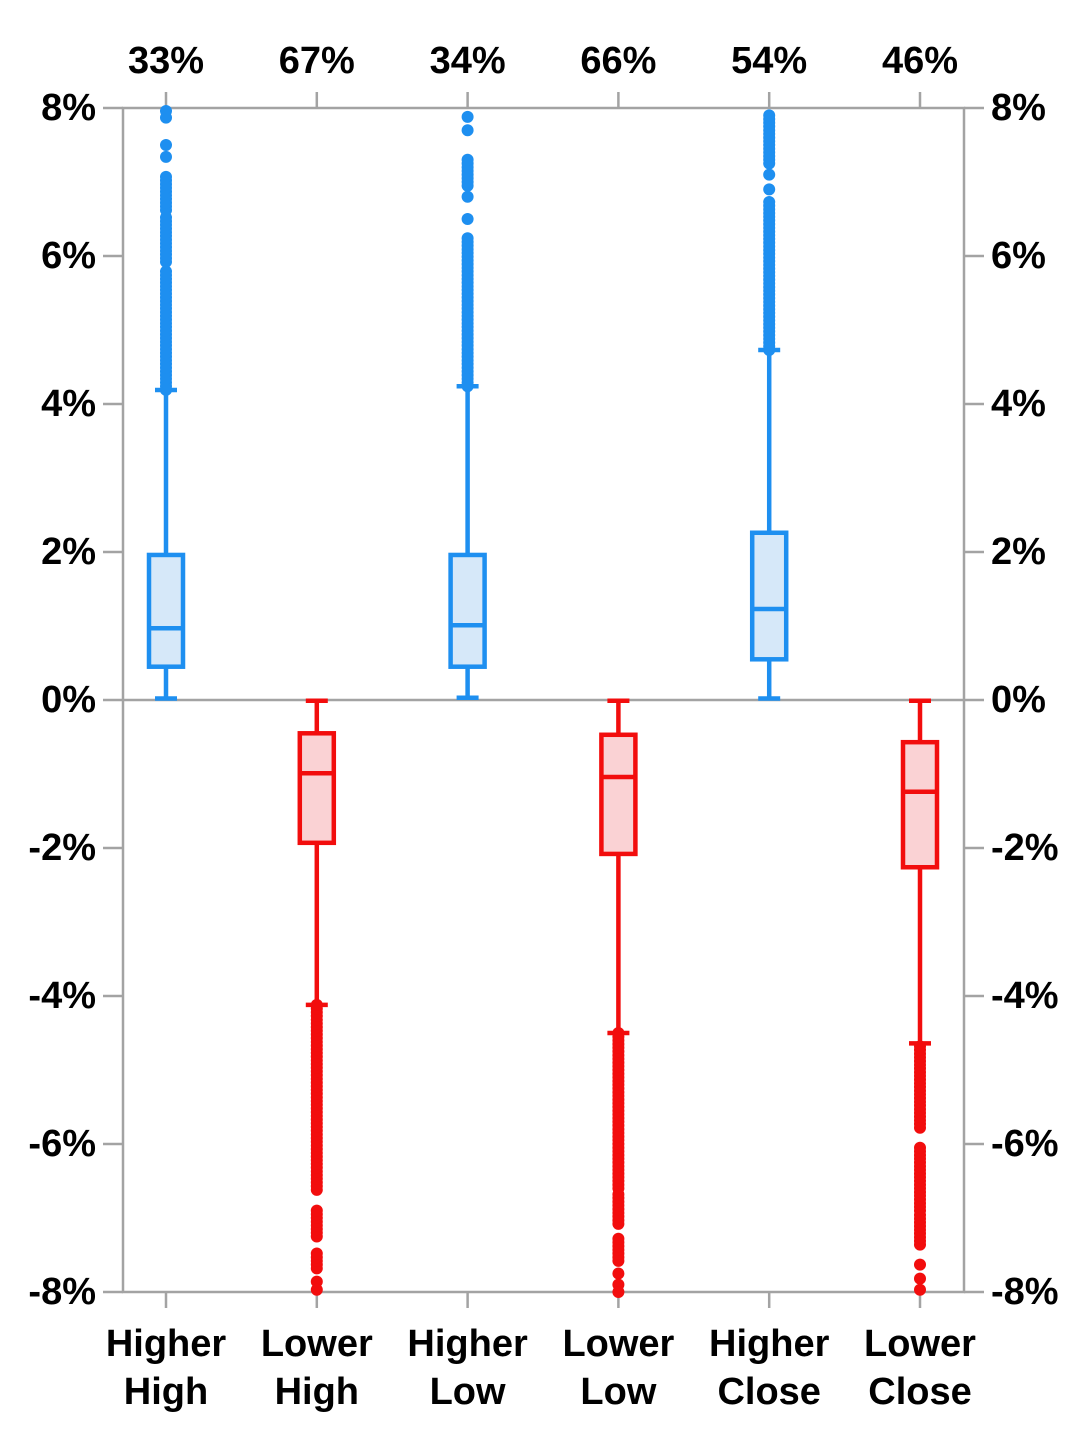  I want to click on outliers-lower-high, so click(316, 1147).